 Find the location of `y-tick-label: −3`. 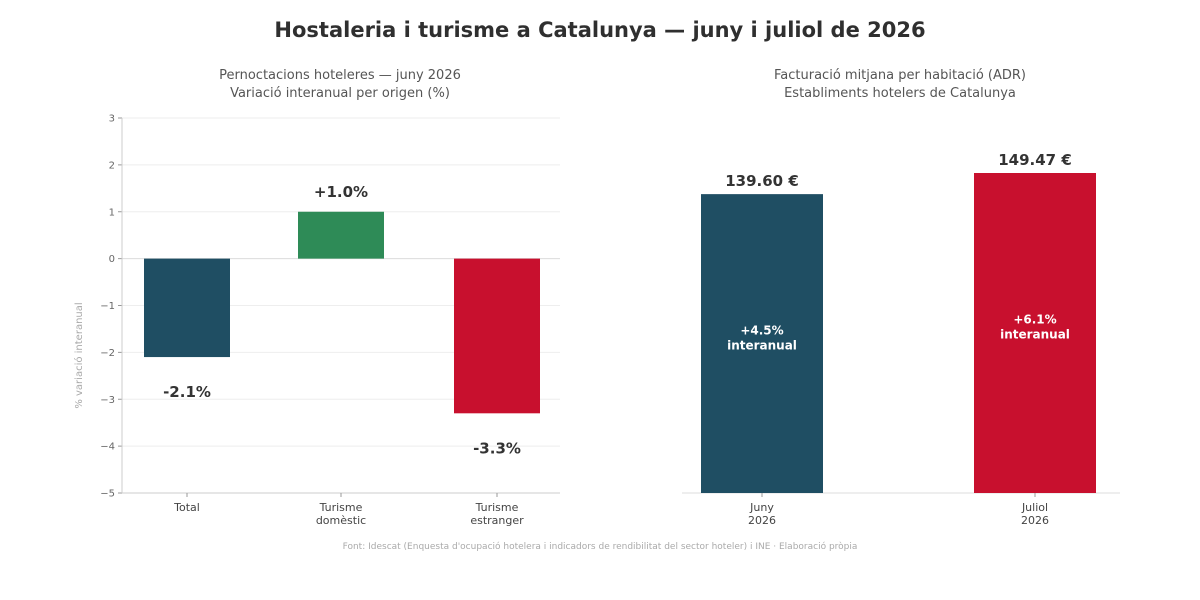

y-tick-label: −3 is located at coordinates (107, 400).